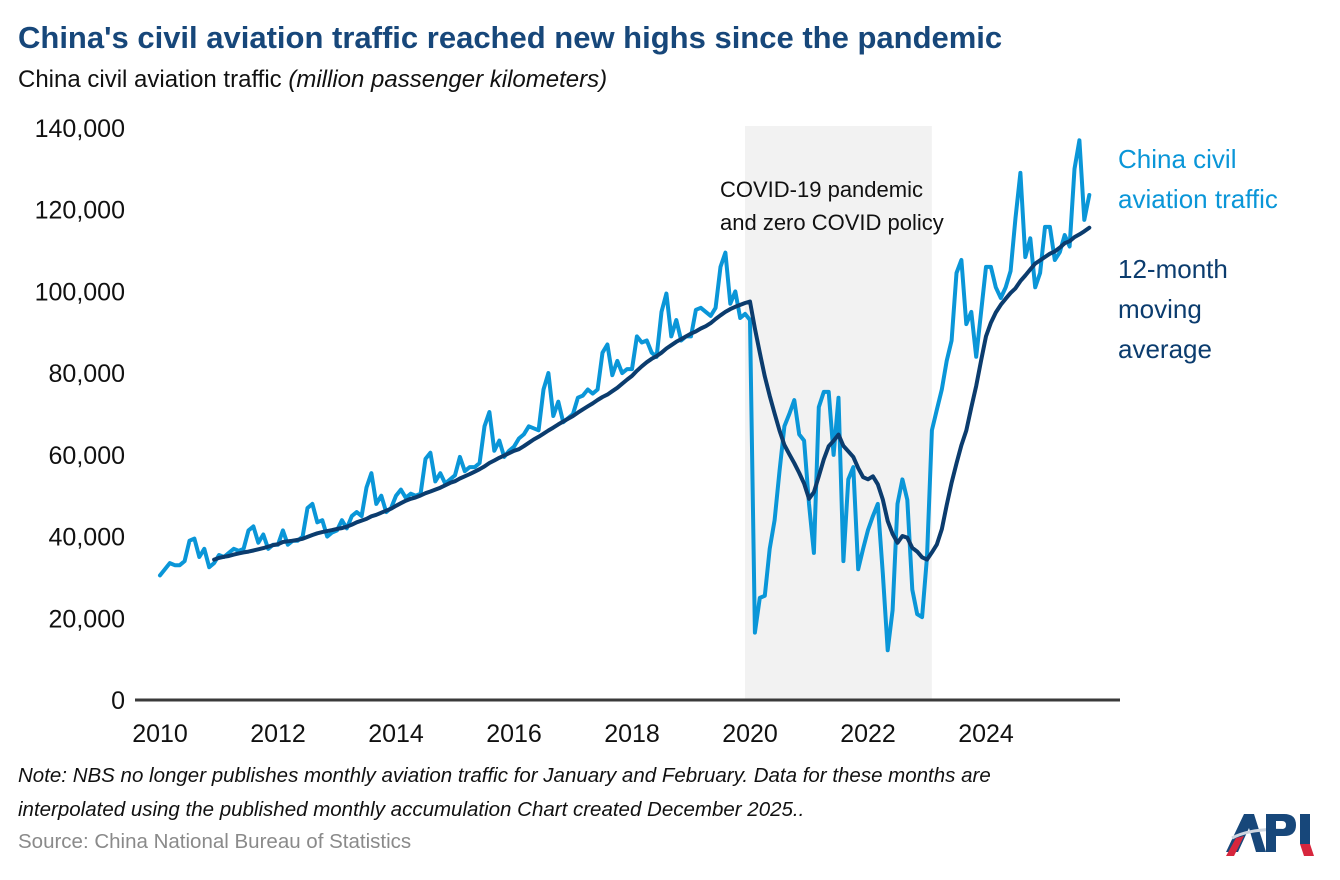  I want to click on covid-annotation-line1: COVID-19 pandemic, so click(821, 189).